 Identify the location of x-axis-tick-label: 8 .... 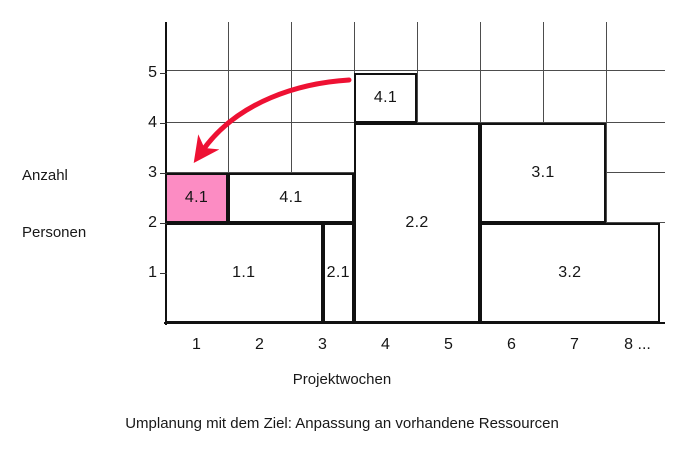
(637, 344).